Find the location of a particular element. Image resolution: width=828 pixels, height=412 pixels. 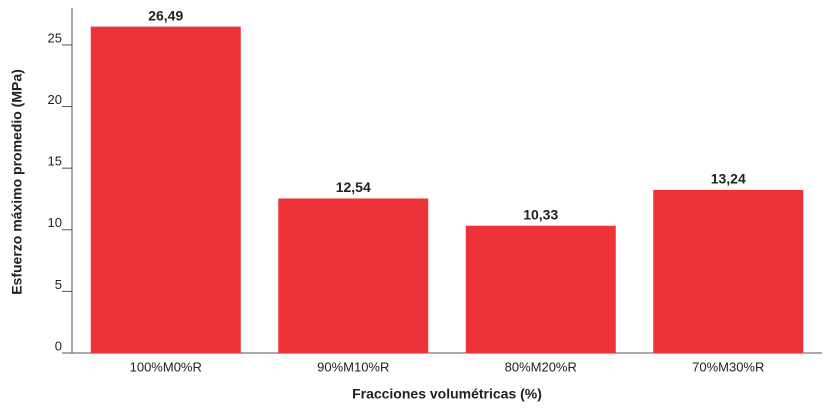

data-label: 12,54 is located at coordinates (353, 187).